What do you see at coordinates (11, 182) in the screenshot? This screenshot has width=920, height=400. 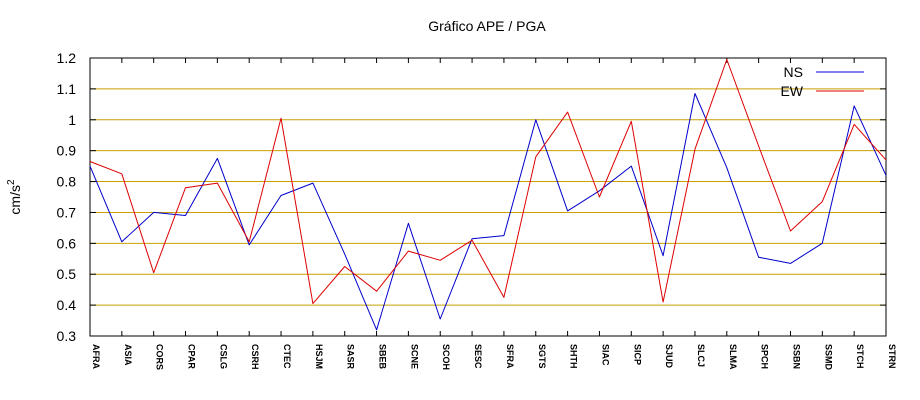 I see `y-axis-label-exponent: 2` at bounding box center [11, 182].